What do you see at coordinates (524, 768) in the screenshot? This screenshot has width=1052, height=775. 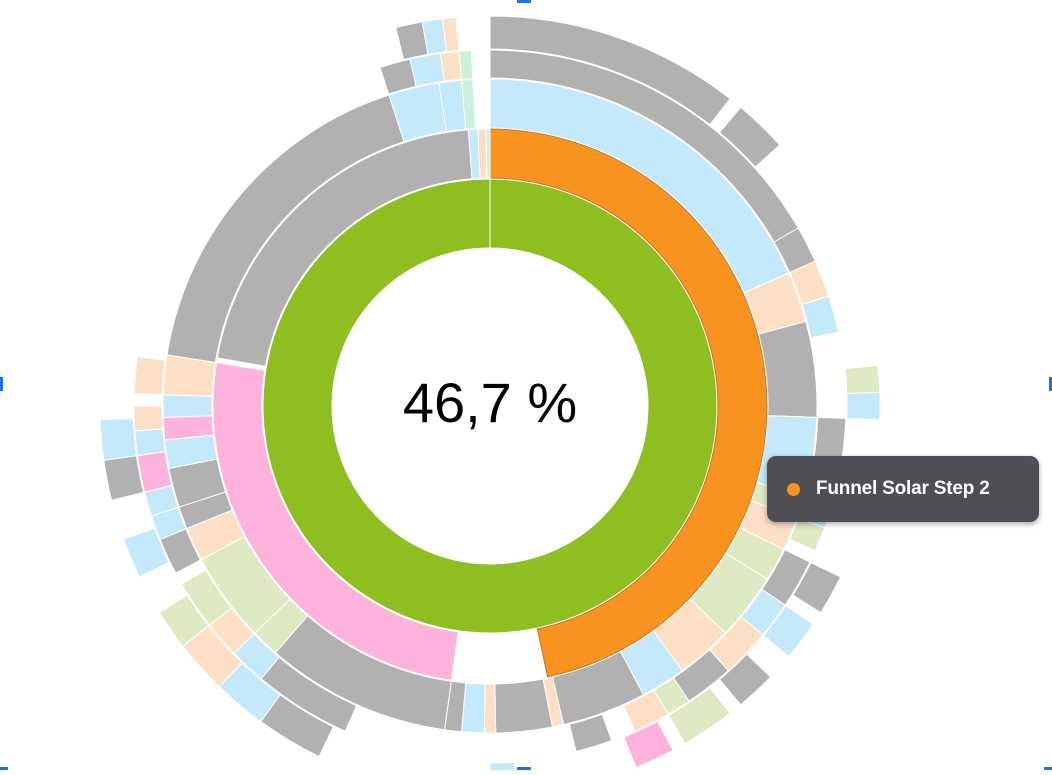 I see `resize-handle-bottom` at bounding box center [524, 768].